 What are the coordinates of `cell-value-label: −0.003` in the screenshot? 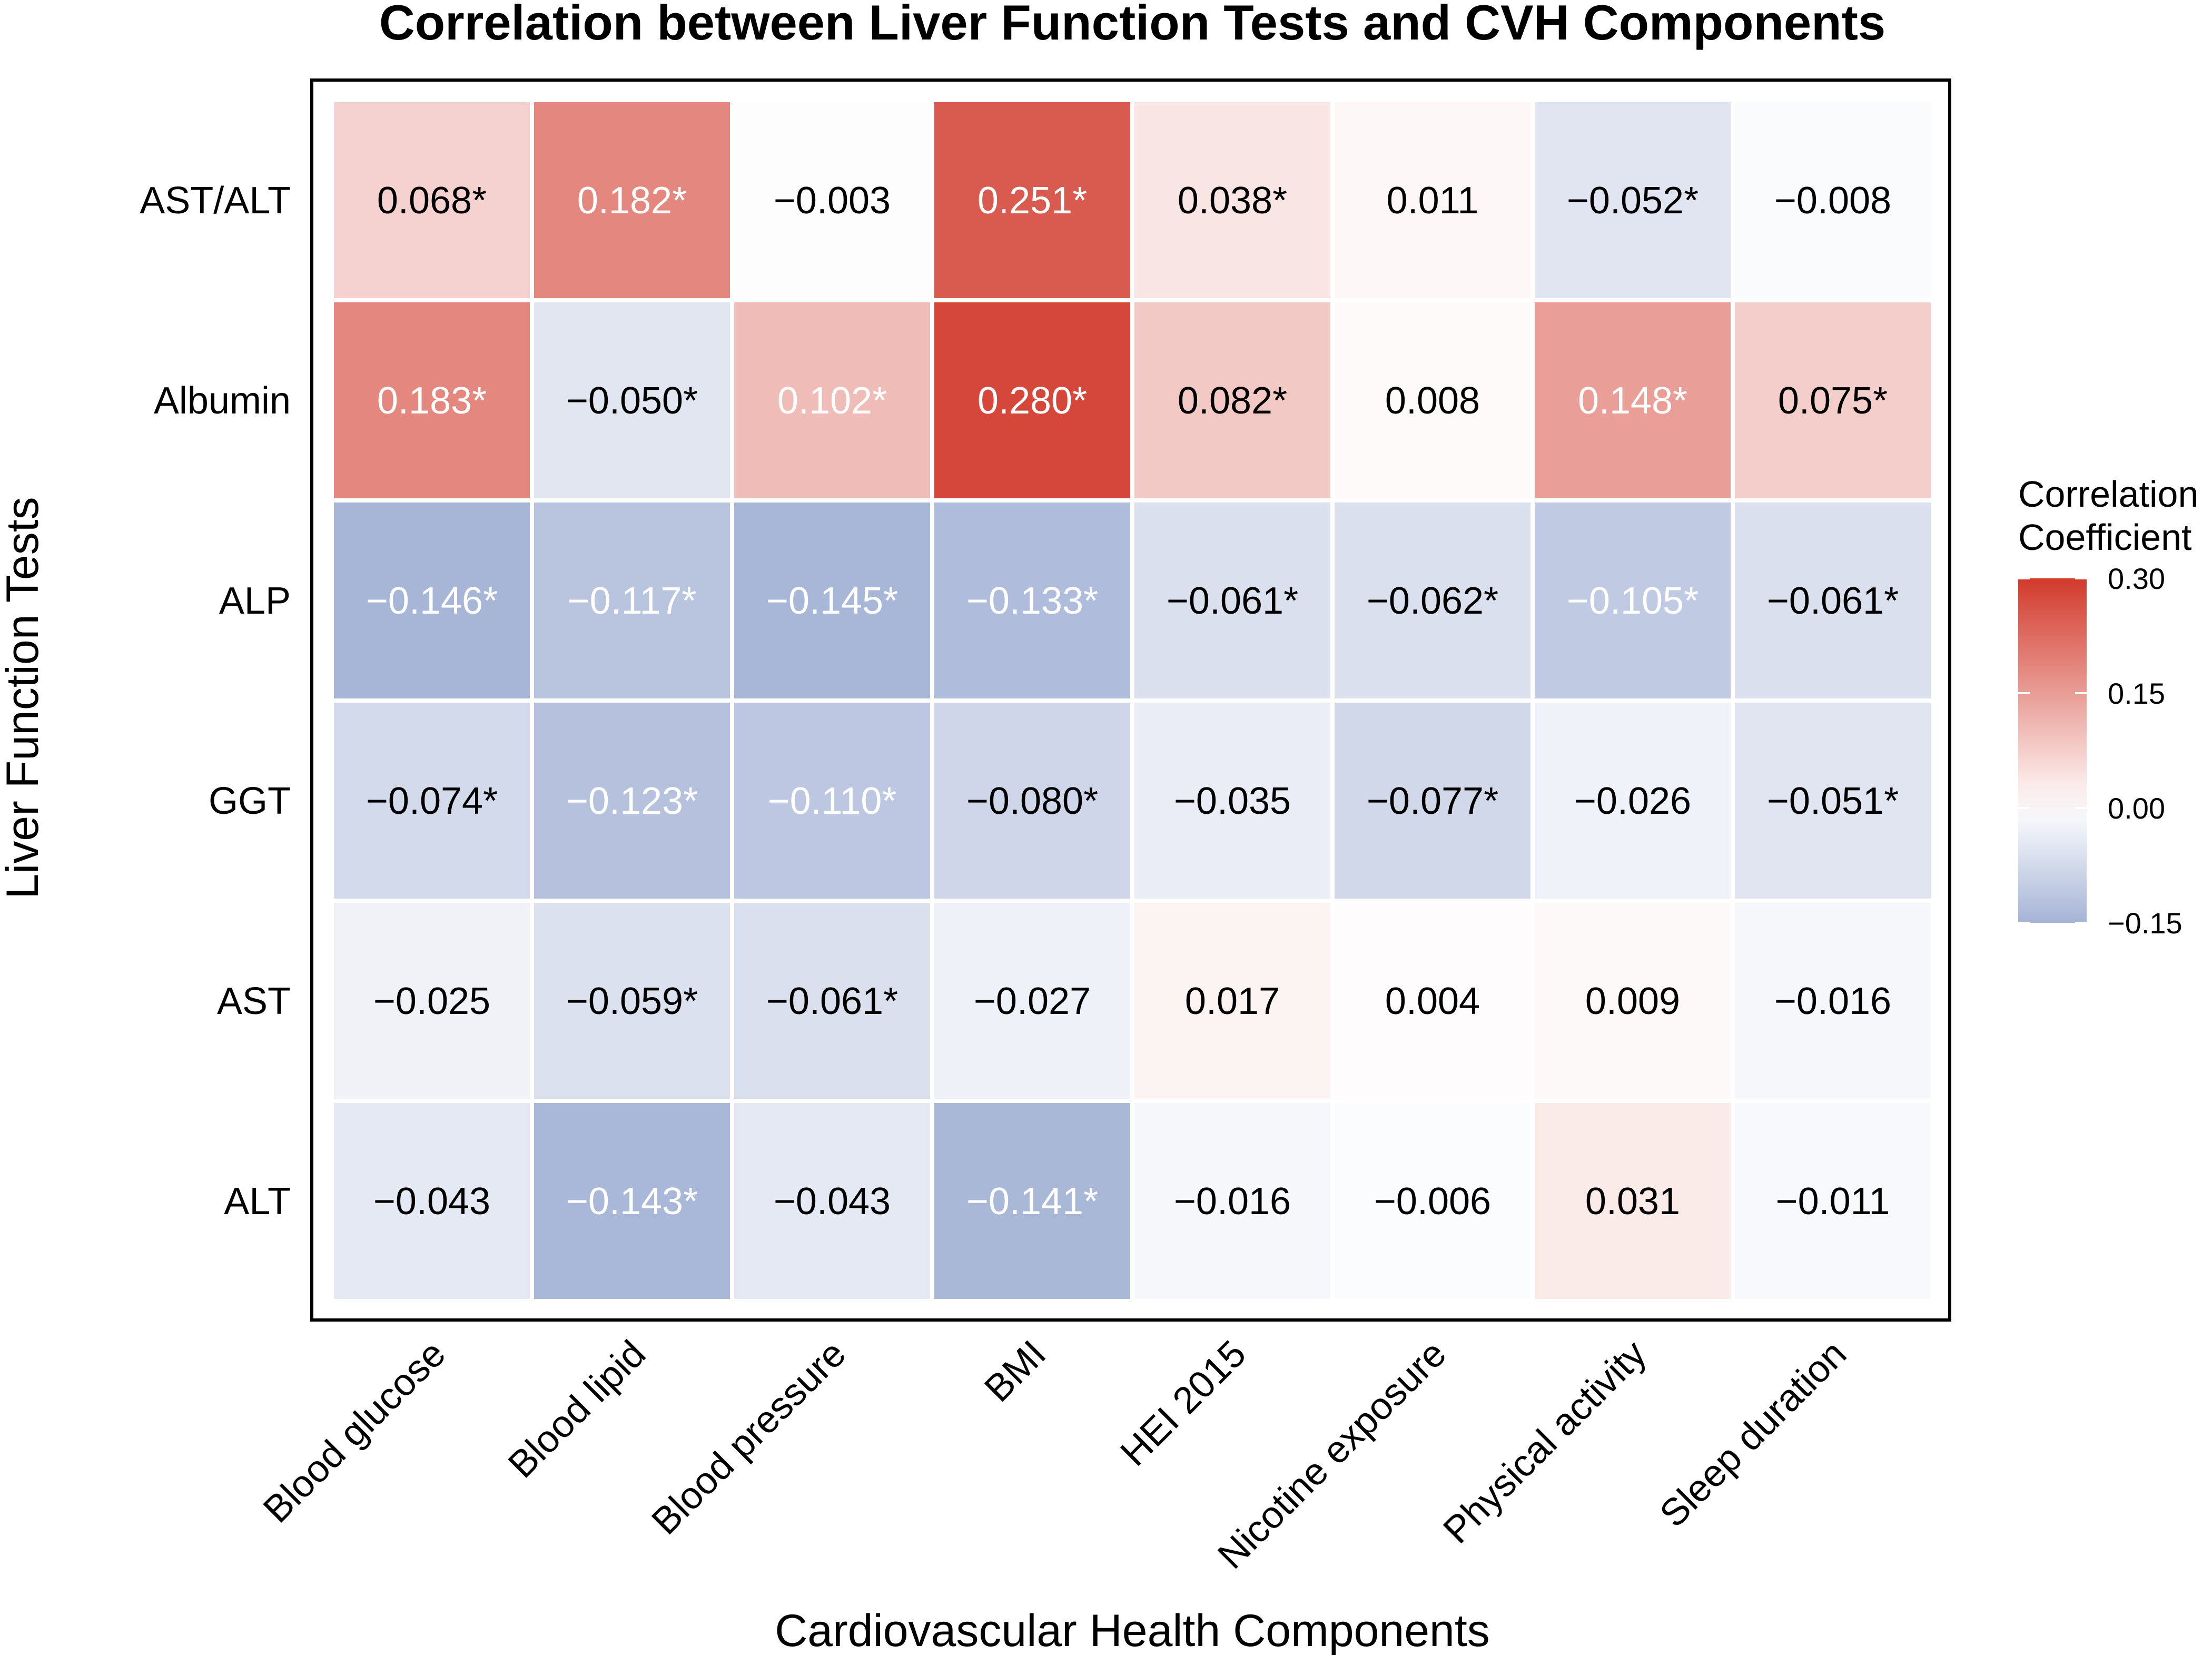 It's located at (832, 201).